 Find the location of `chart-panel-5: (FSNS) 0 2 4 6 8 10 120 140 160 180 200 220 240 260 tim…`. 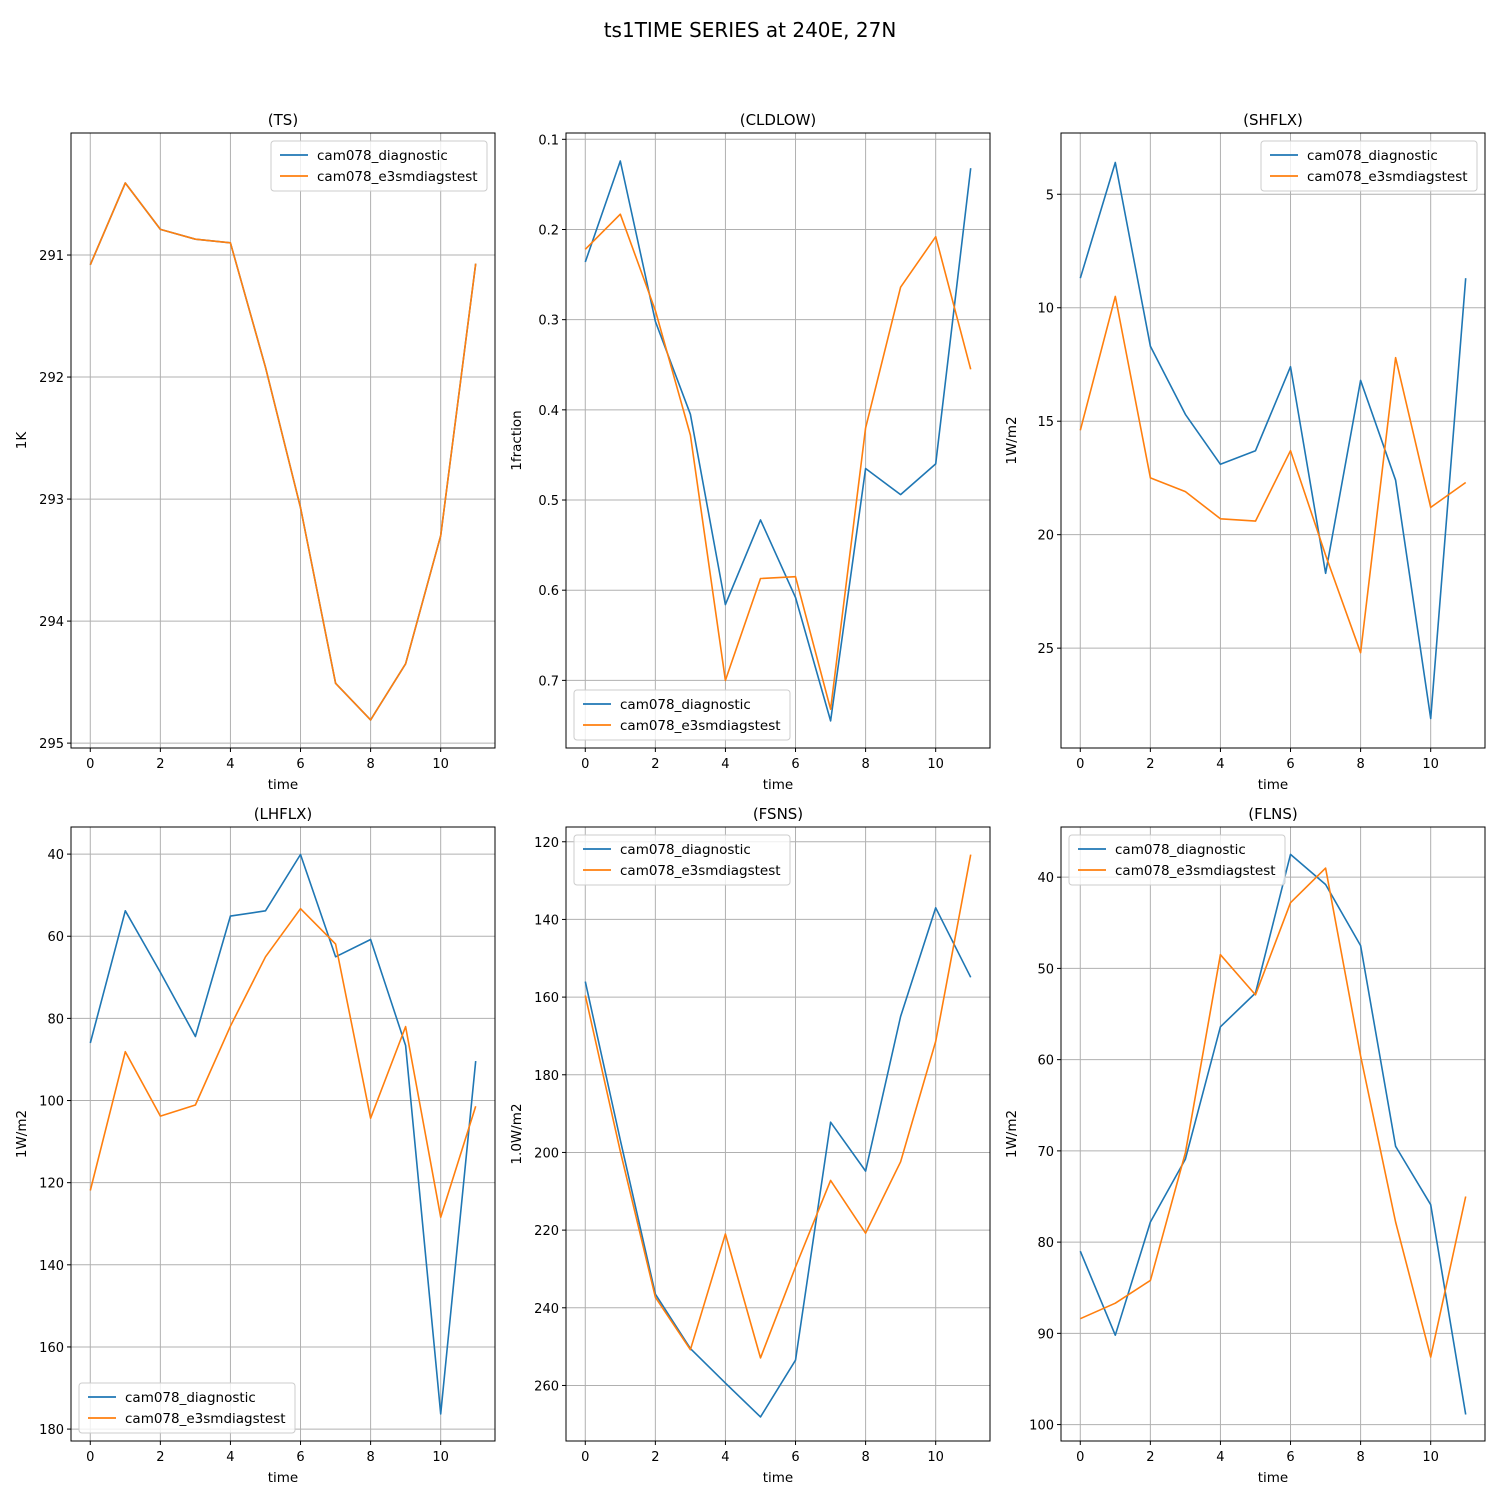

chart-panel-5: (FSNS) 0 2 4 6 8 10 120 140 160 180 200 220 240 260 tim… is located at coordinates (750, 1145).